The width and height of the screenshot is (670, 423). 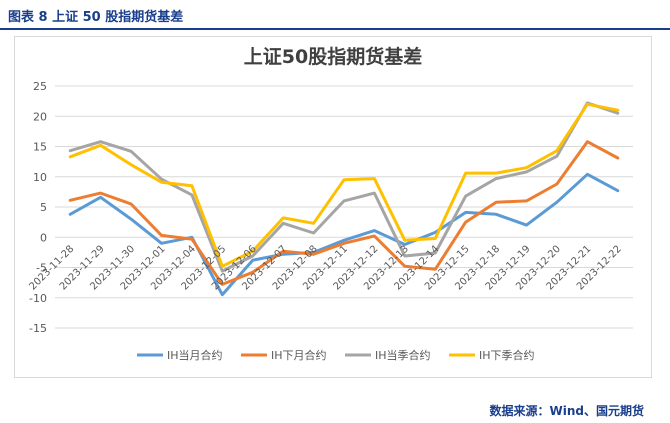 I want to click on y-tick-label: 25, so click(x=40, y=86).